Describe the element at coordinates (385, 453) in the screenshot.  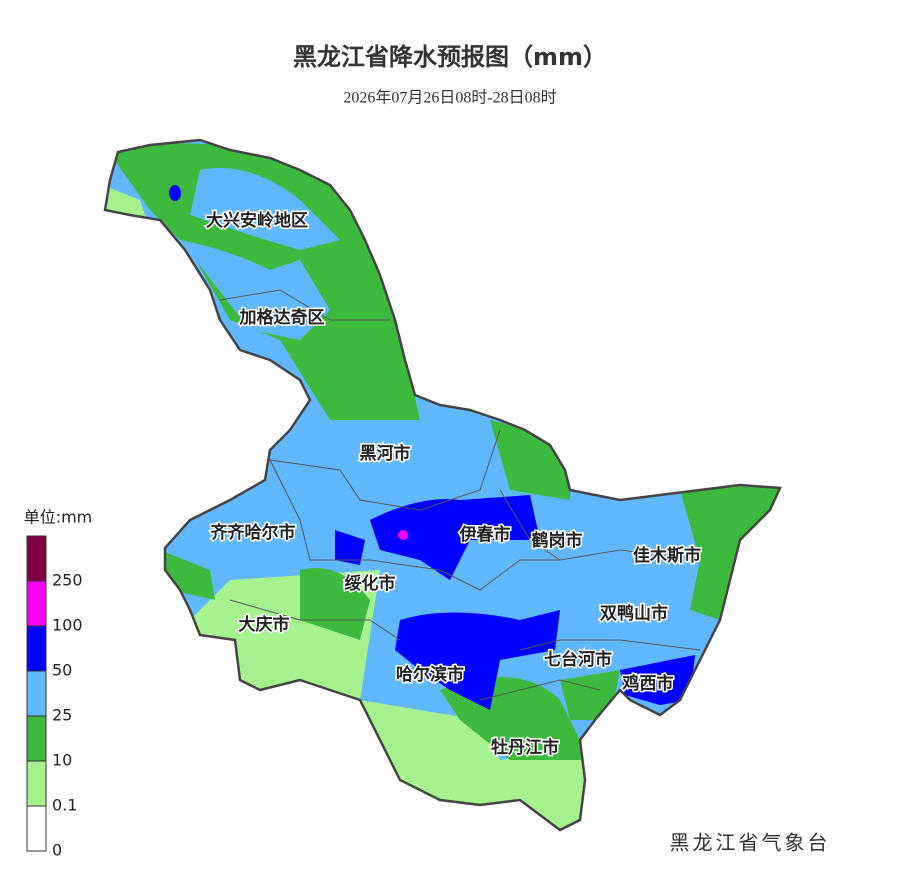
I see `region-label: 黑河市` at that location.